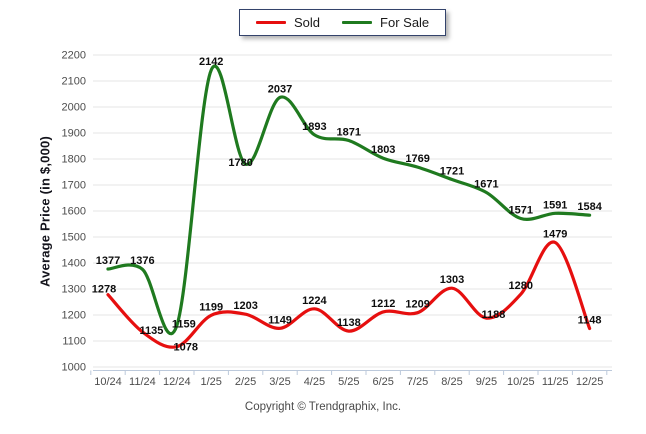 The height and width of the screenshot is (434, 646). What do you see at coordinates (177, 382) in the screenshot?
I see `svg-text: 12/24` at bounding box center [177, 382].